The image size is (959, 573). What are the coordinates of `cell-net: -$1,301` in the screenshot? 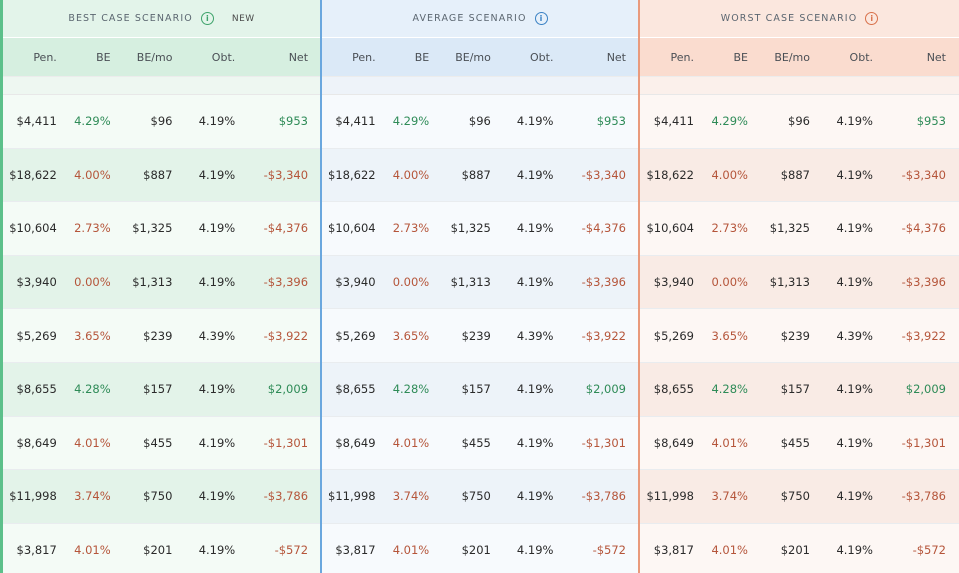 It's located at (286, 442).